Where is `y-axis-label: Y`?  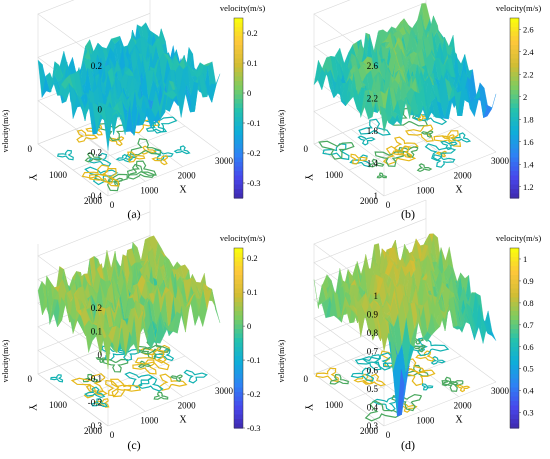
y-axis-label: Y is located at coordinates (308, 177).